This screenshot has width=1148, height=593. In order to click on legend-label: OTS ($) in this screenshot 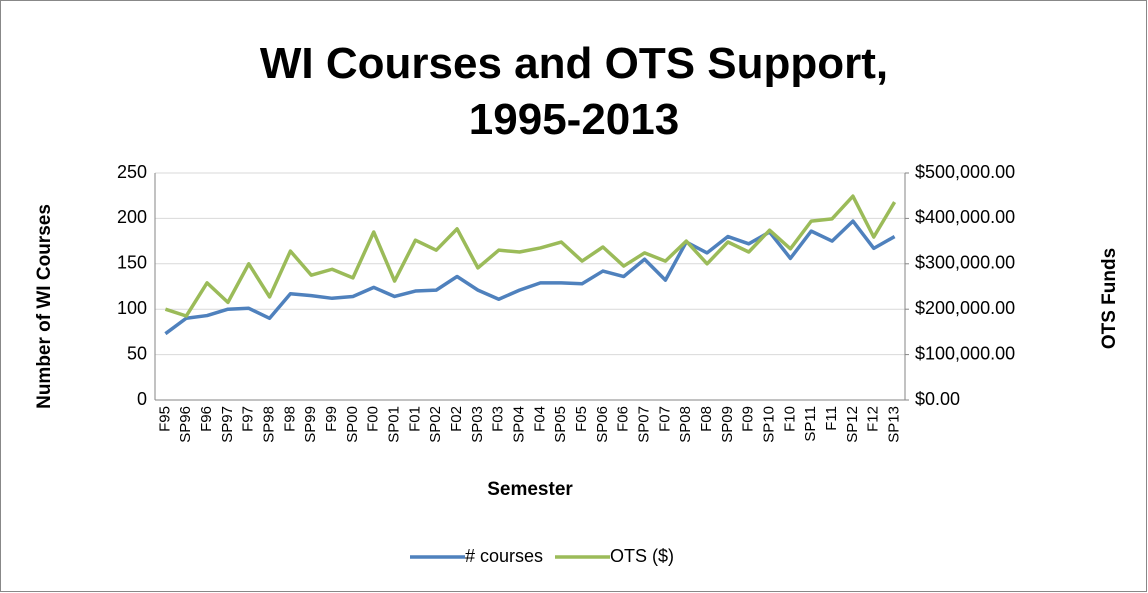, I will do `click(642, 556)`.